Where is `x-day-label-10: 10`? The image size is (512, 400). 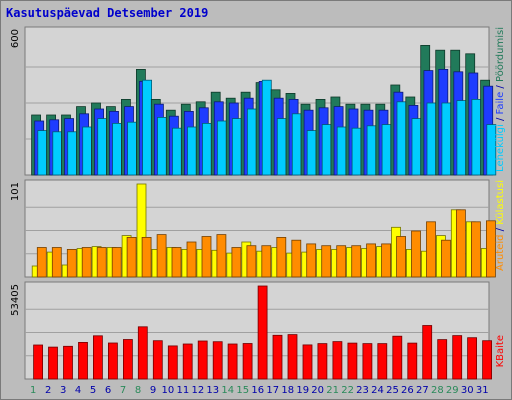 x-day-label-10: 10 is located at coordinates (168, 390).